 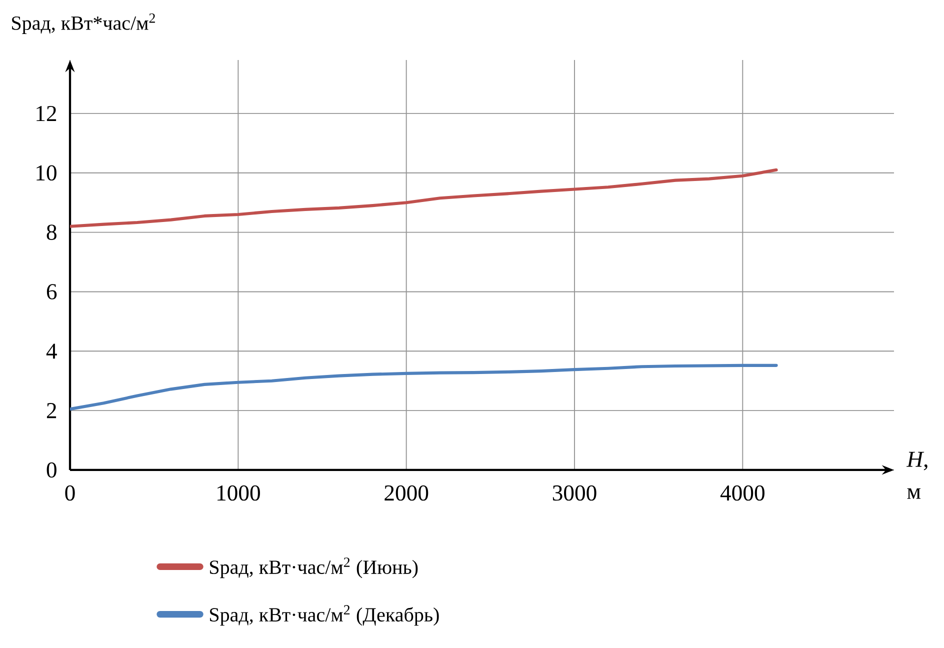 What do you see at coordinates (51, 470) in the screenshot?
I see `y-tick-label: 0` at bounding box center [51, 470].